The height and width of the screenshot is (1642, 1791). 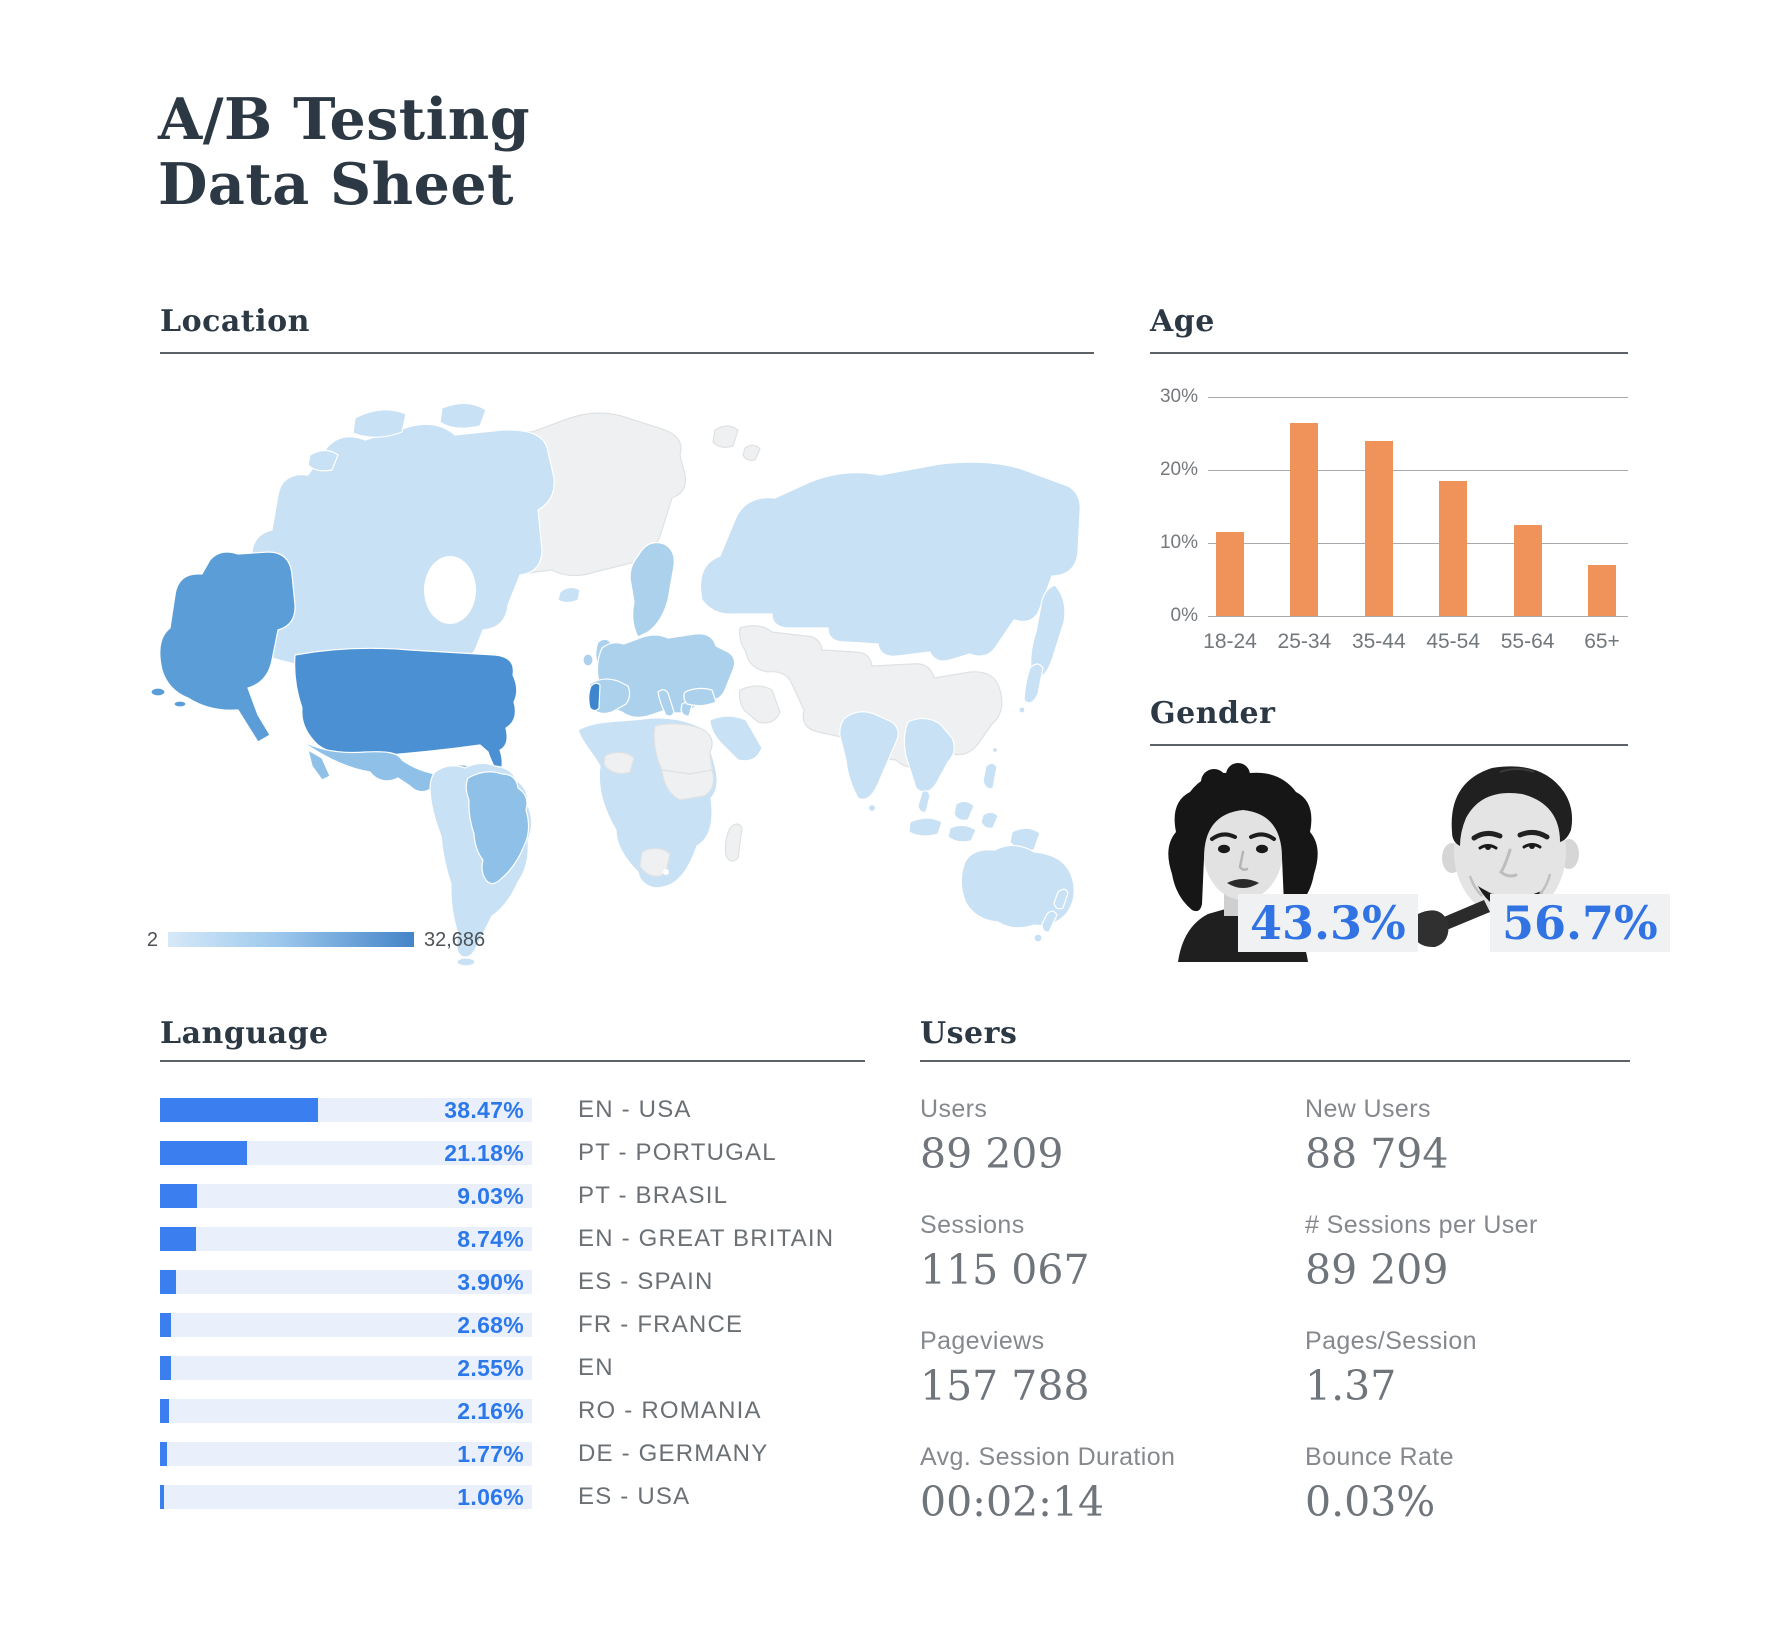 What do you see at coordinates (635, 1109) in the screenshot?
I see `language-label: EN - USA` at bounding box center [635, 1109].